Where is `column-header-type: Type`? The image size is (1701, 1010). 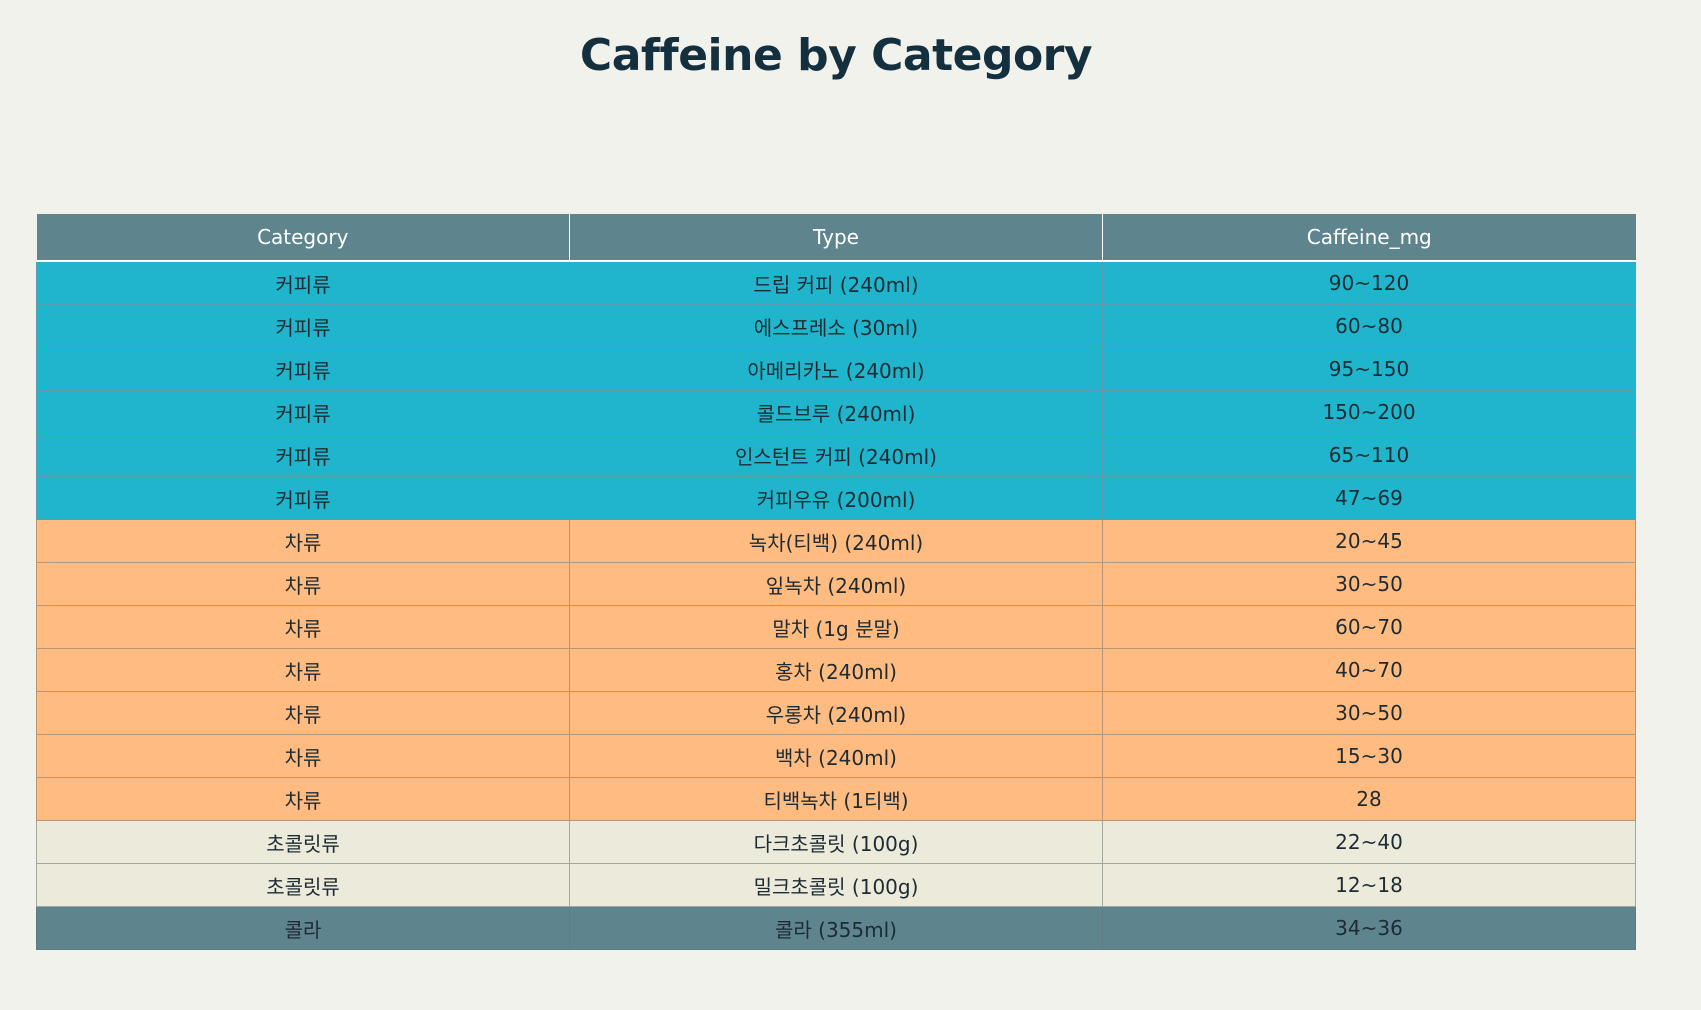 column-header-type: Type is located at coordinates (836, 238).